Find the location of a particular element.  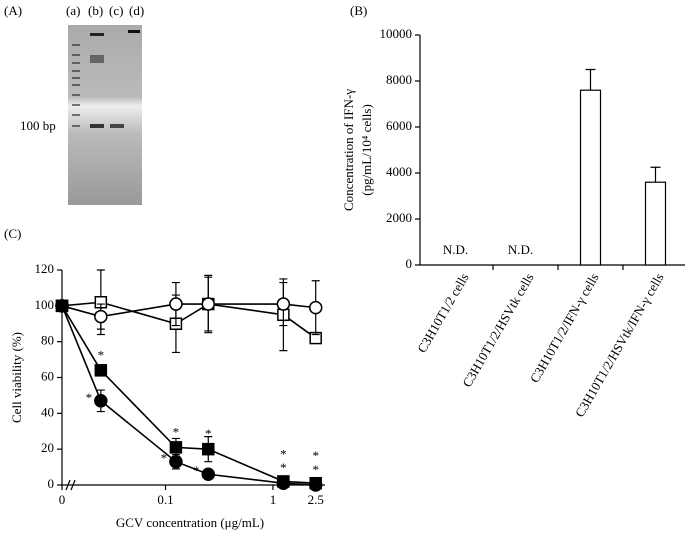

y-axis-label: (pg/mL/10⁴ cells) is located at coordinates (366, 150).